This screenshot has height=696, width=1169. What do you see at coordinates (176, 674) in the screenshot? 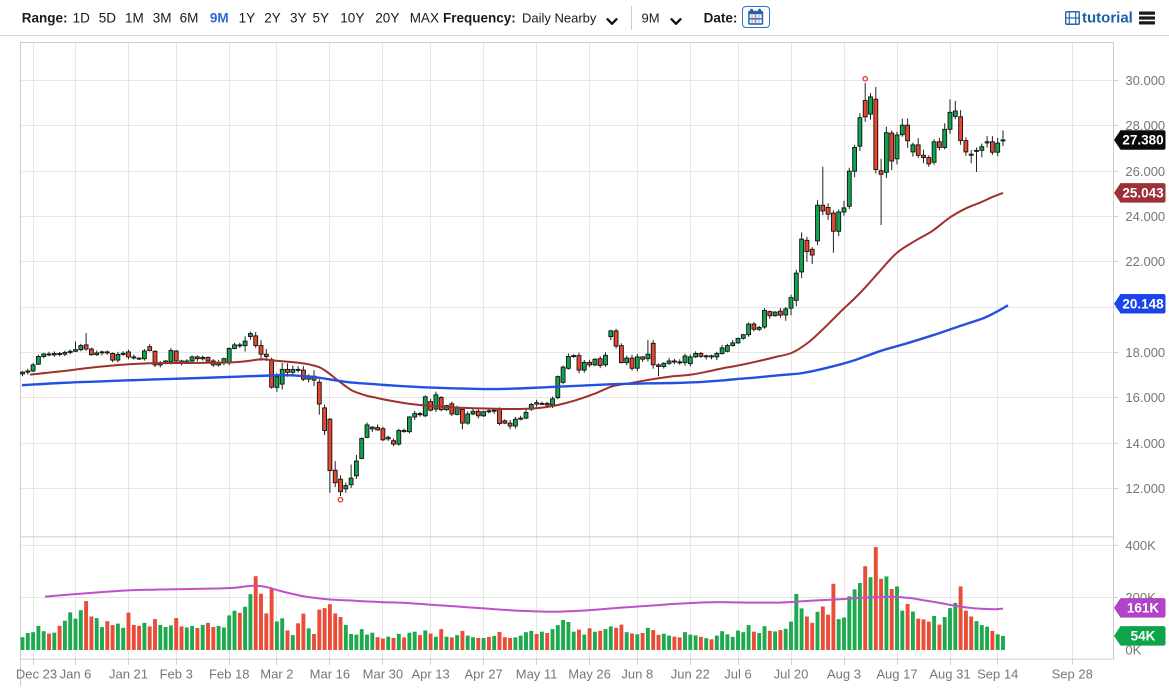
I see `svg-text: Feb 3` at bounding box center [176, 674].